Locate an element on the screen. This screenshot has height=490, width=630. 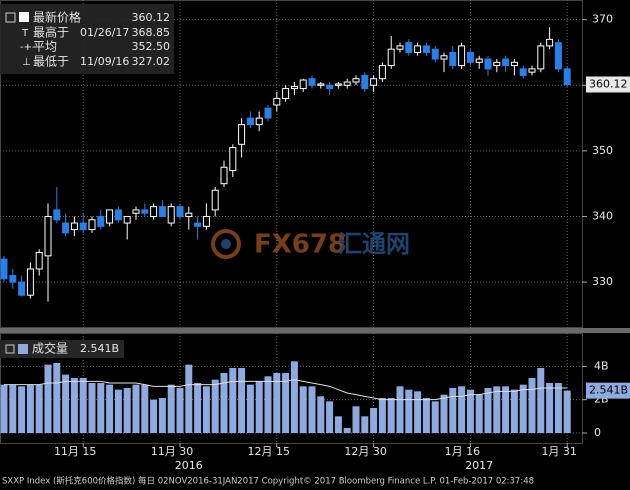
x-tick-label: 11月 15 is located at coordinates (75, 451).